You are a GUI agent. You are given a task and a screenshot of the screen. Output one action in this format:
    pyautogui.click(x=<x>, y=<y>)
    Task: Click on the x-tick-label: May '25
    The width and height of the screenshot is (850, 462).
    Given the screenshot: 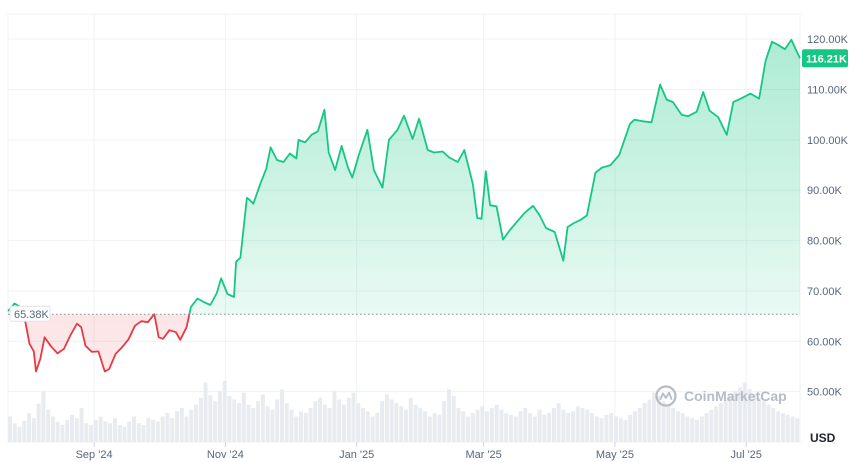 What is the action you would take?
    pyautogui.click(x=615, y=455)
    